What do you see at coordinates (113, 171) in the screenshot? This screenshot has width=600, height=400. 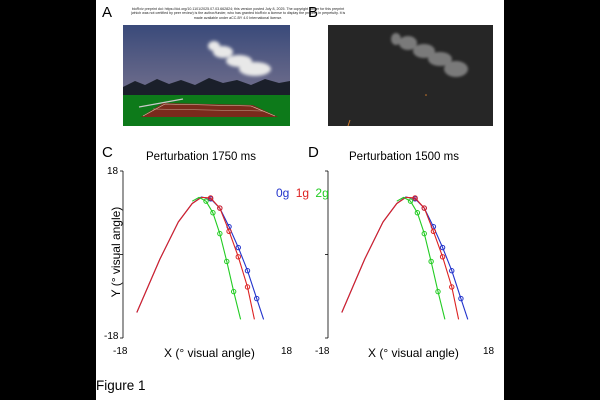 I see `chart-c-y-tick-top: 18` at bounding box center [113, 171].